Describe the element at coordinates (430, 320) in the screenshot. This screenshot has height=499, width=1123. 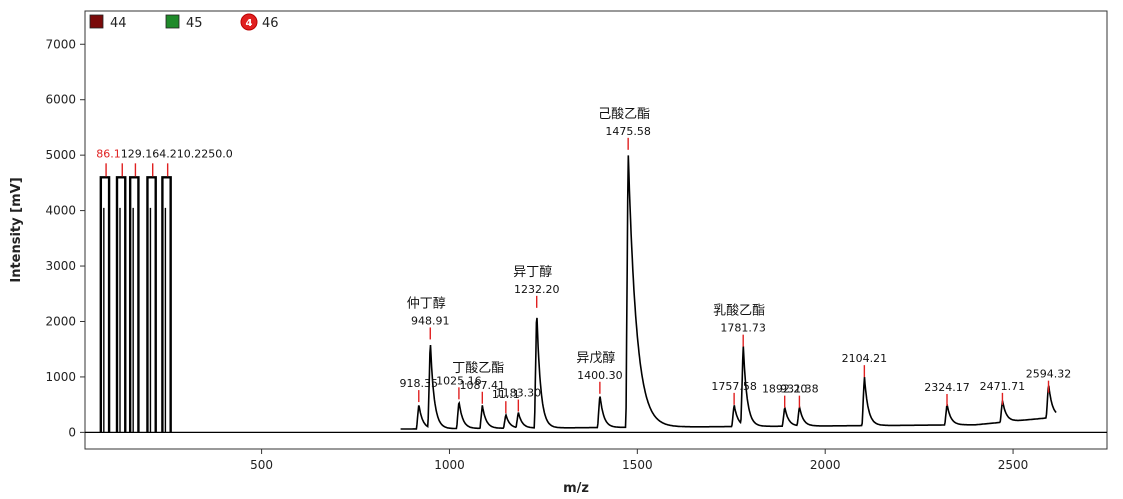
I see `peak-value-label: 948.91` at that location.